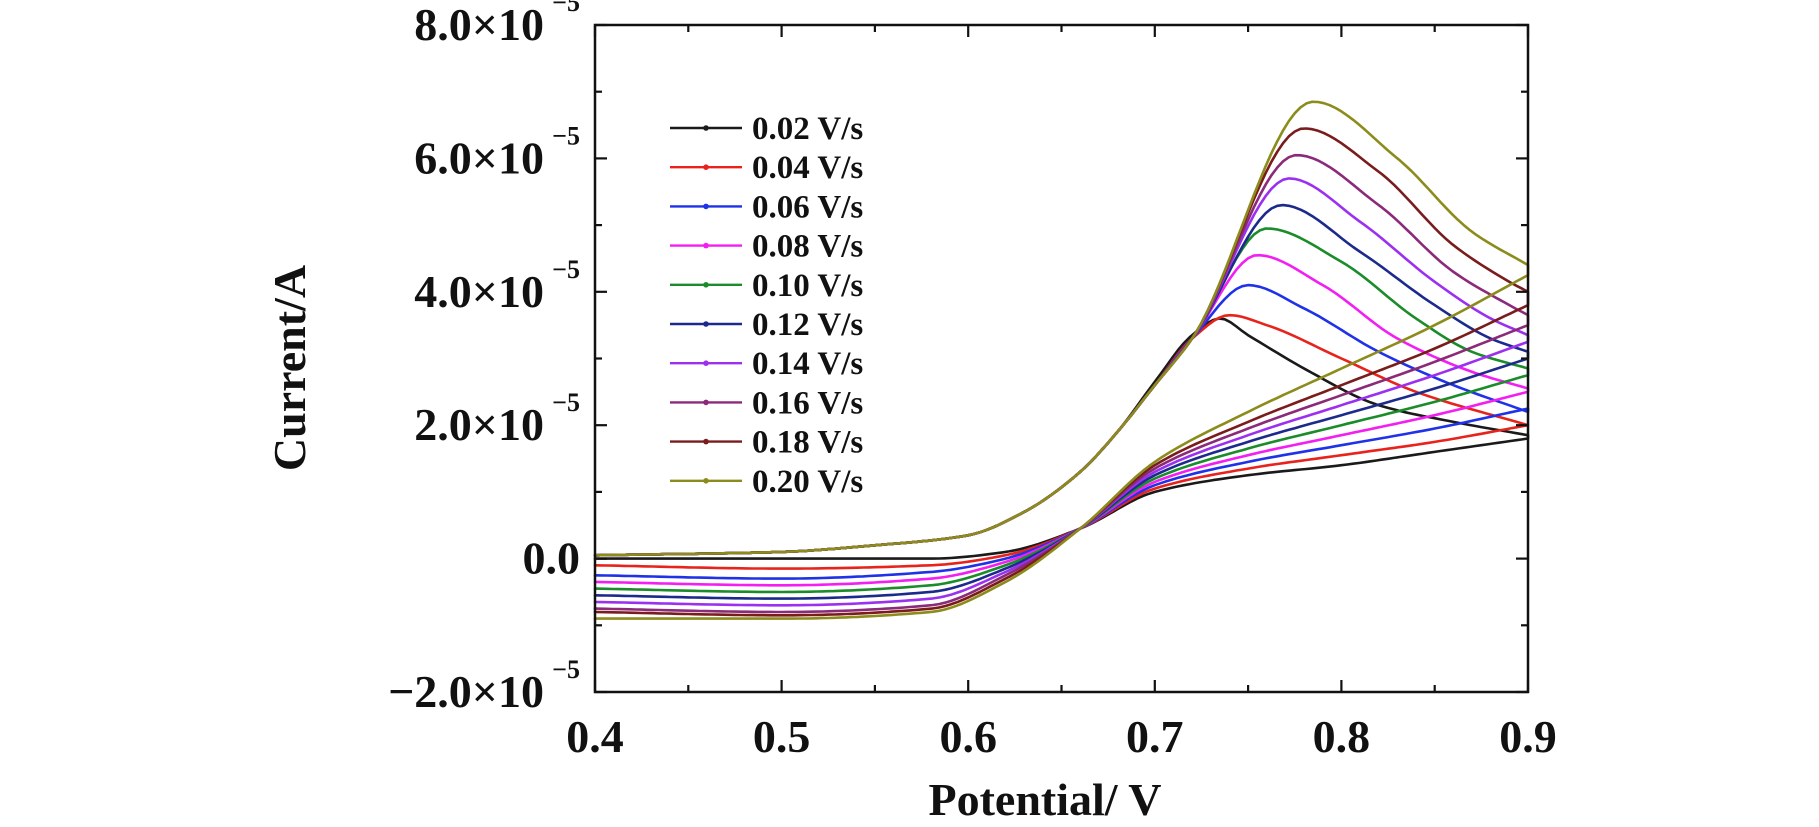 Image resolution: width=1819 pixels, height=827 pixels. Describe the element at coordinates (479, 291) in the screenshot. I see `y-tick-mantissa: 4.0×10` at that location.